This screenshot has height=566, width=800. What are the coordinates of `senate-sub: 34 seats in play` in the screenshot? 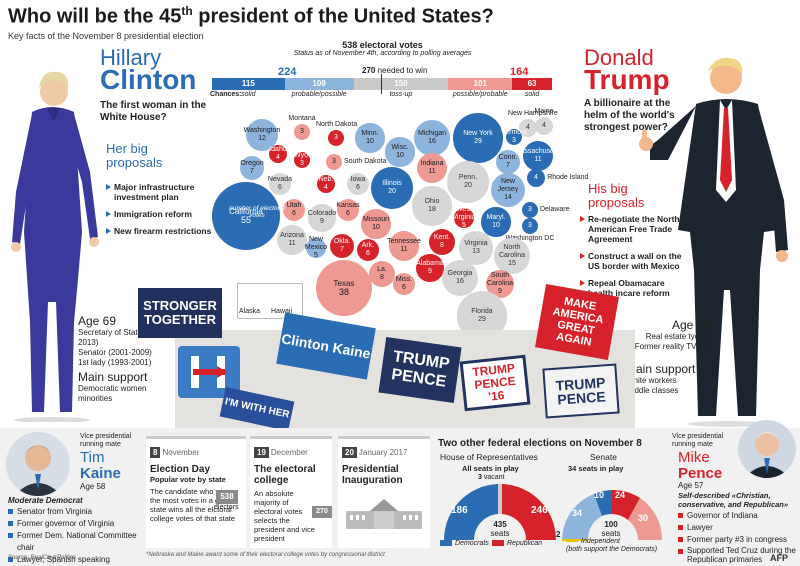 It's located at (596, 468).